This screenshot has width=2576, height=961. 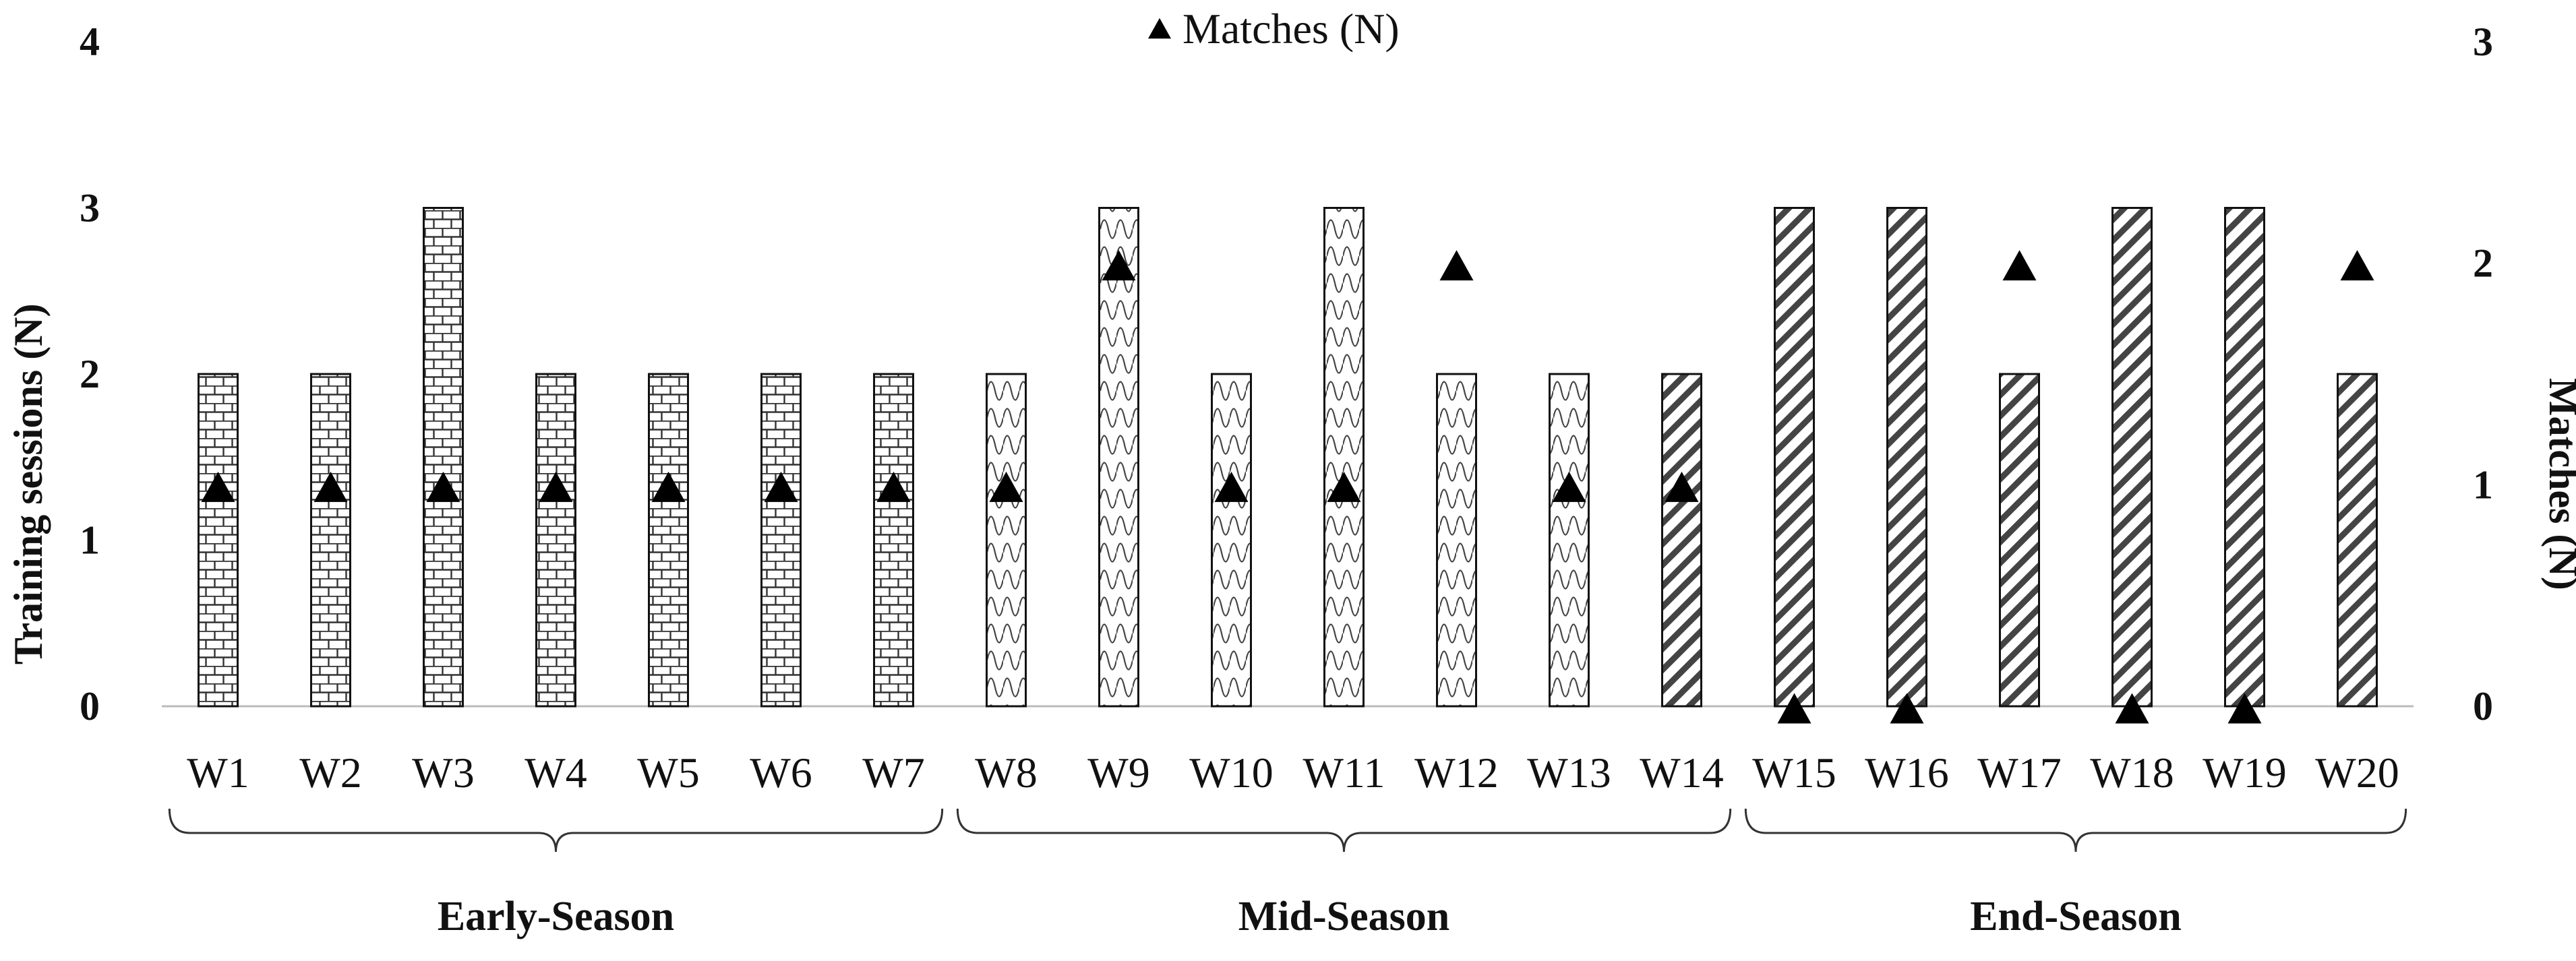 I want to click on match-marker-w20, so click(x=2357, y=265).